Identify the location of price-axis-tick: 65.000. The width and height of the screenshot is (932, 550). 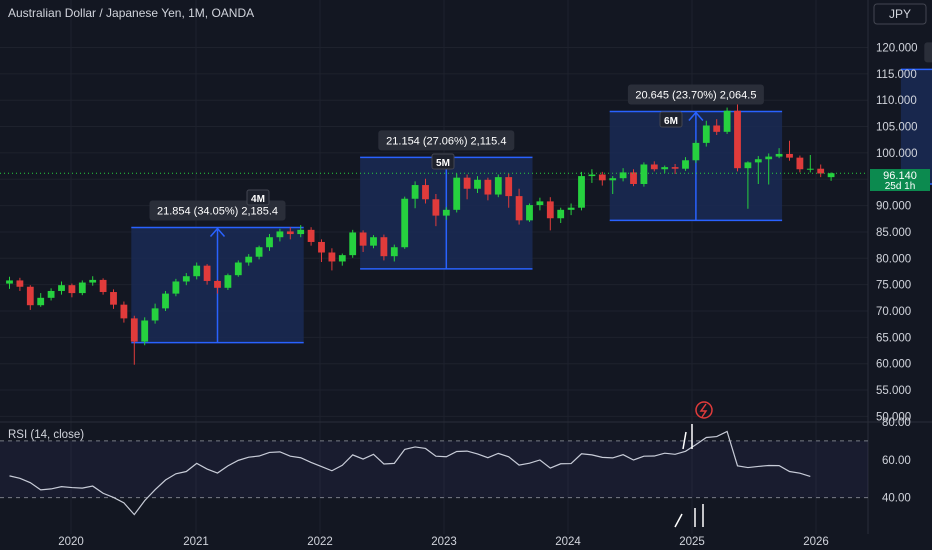
(893, 338).